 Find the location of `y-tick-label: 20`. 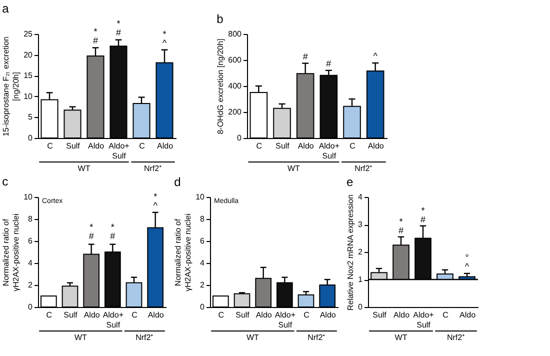

y-tick-label: 20 is located at coordinates (29, 55).